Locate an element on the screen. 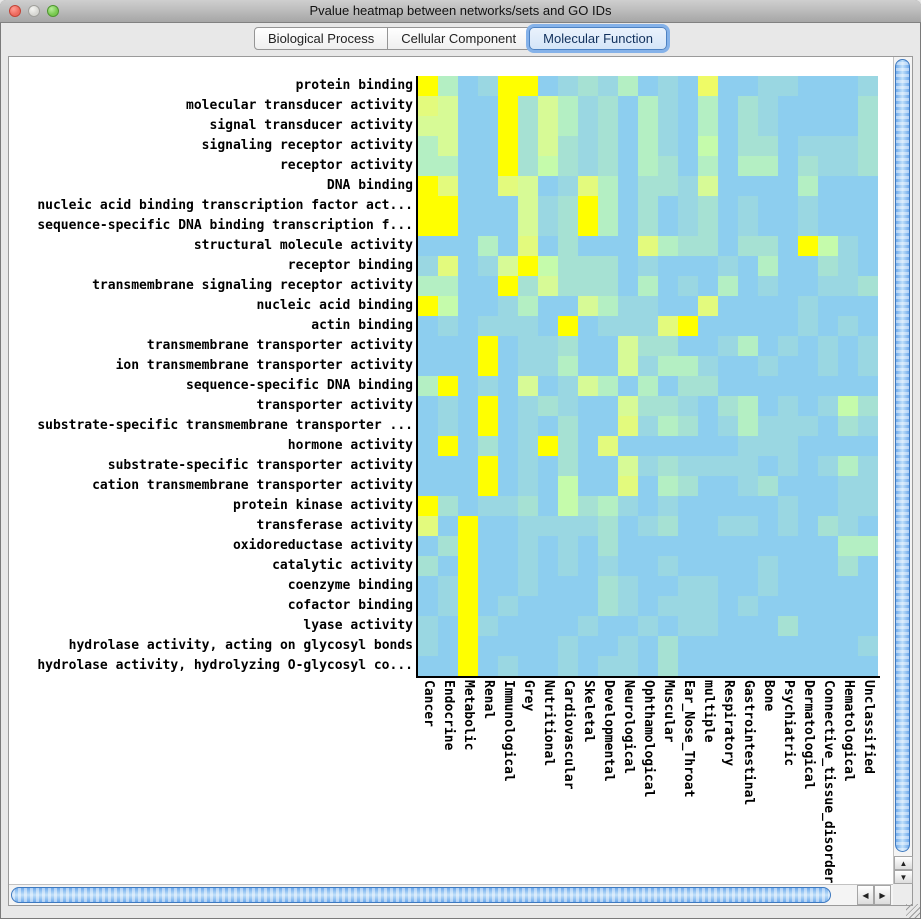  minimize-button is located at coordinates (34, 11).